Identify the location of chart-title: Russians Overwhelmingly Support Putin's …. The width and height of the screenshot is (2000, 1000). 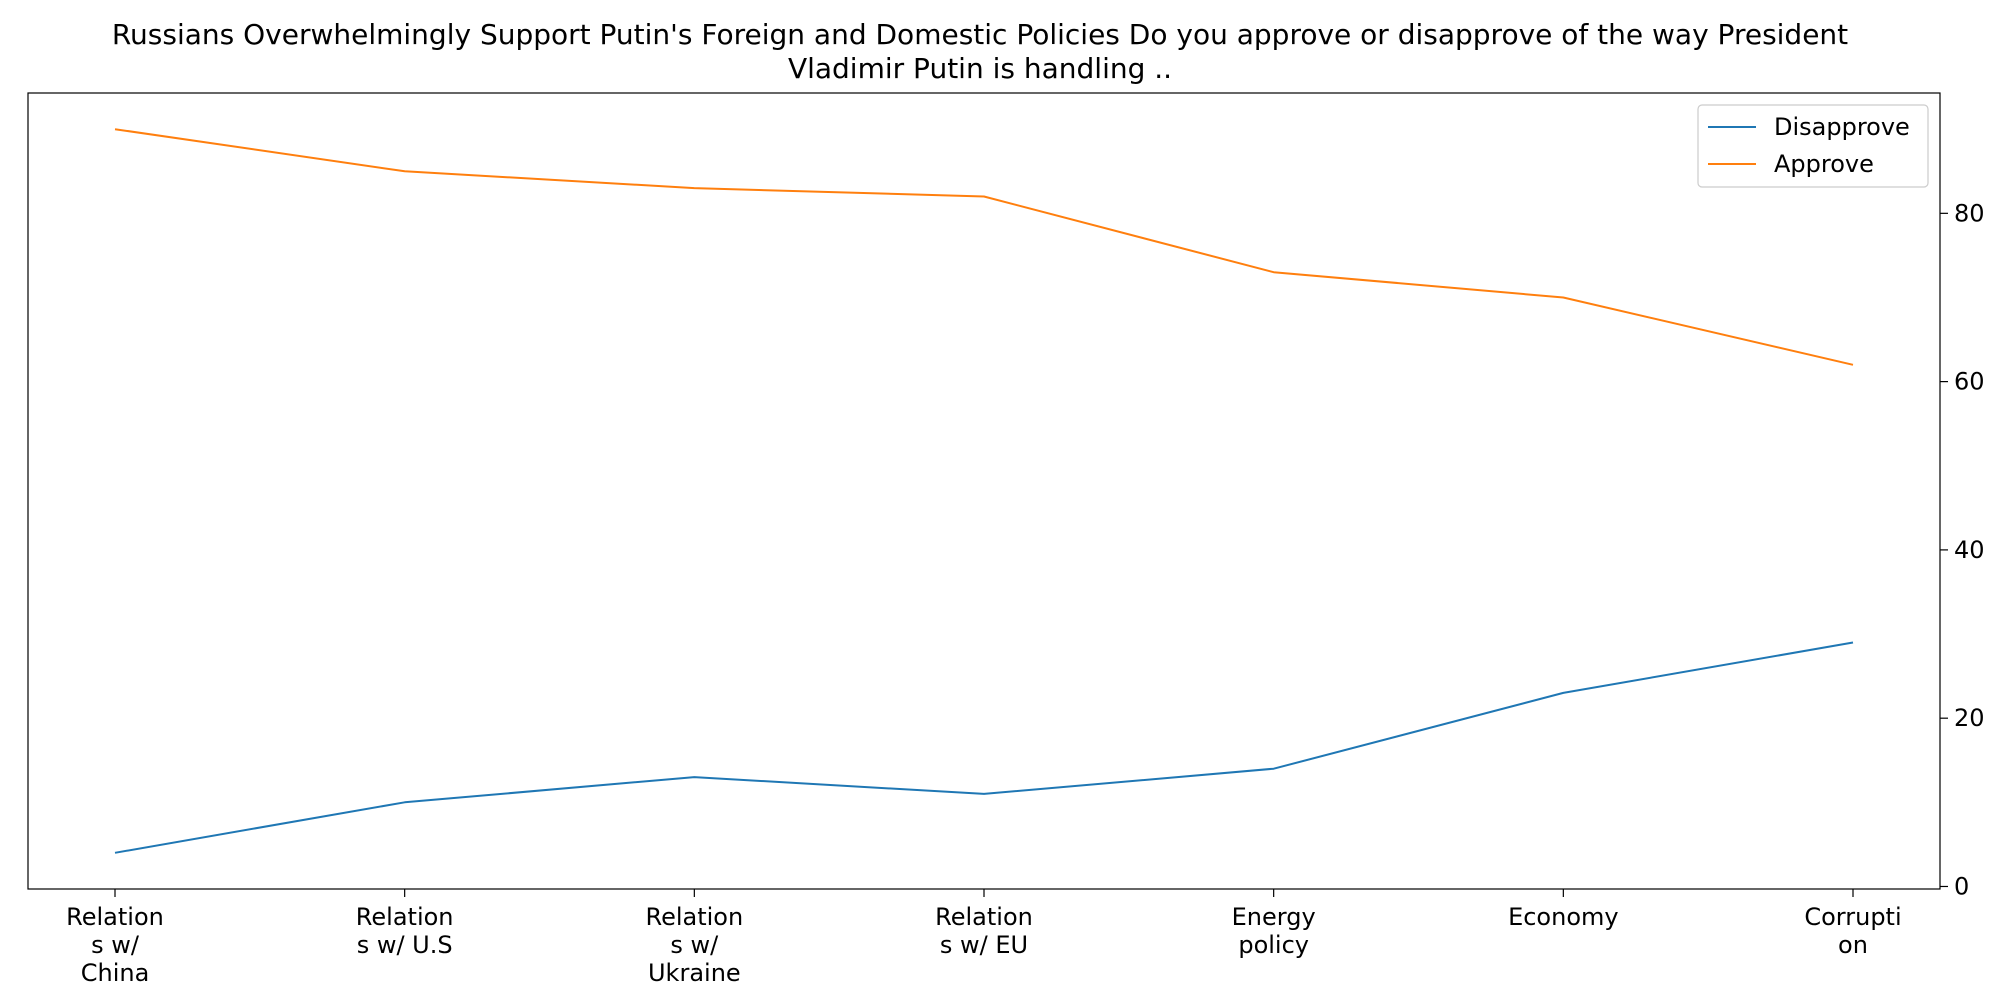
(980, 52).